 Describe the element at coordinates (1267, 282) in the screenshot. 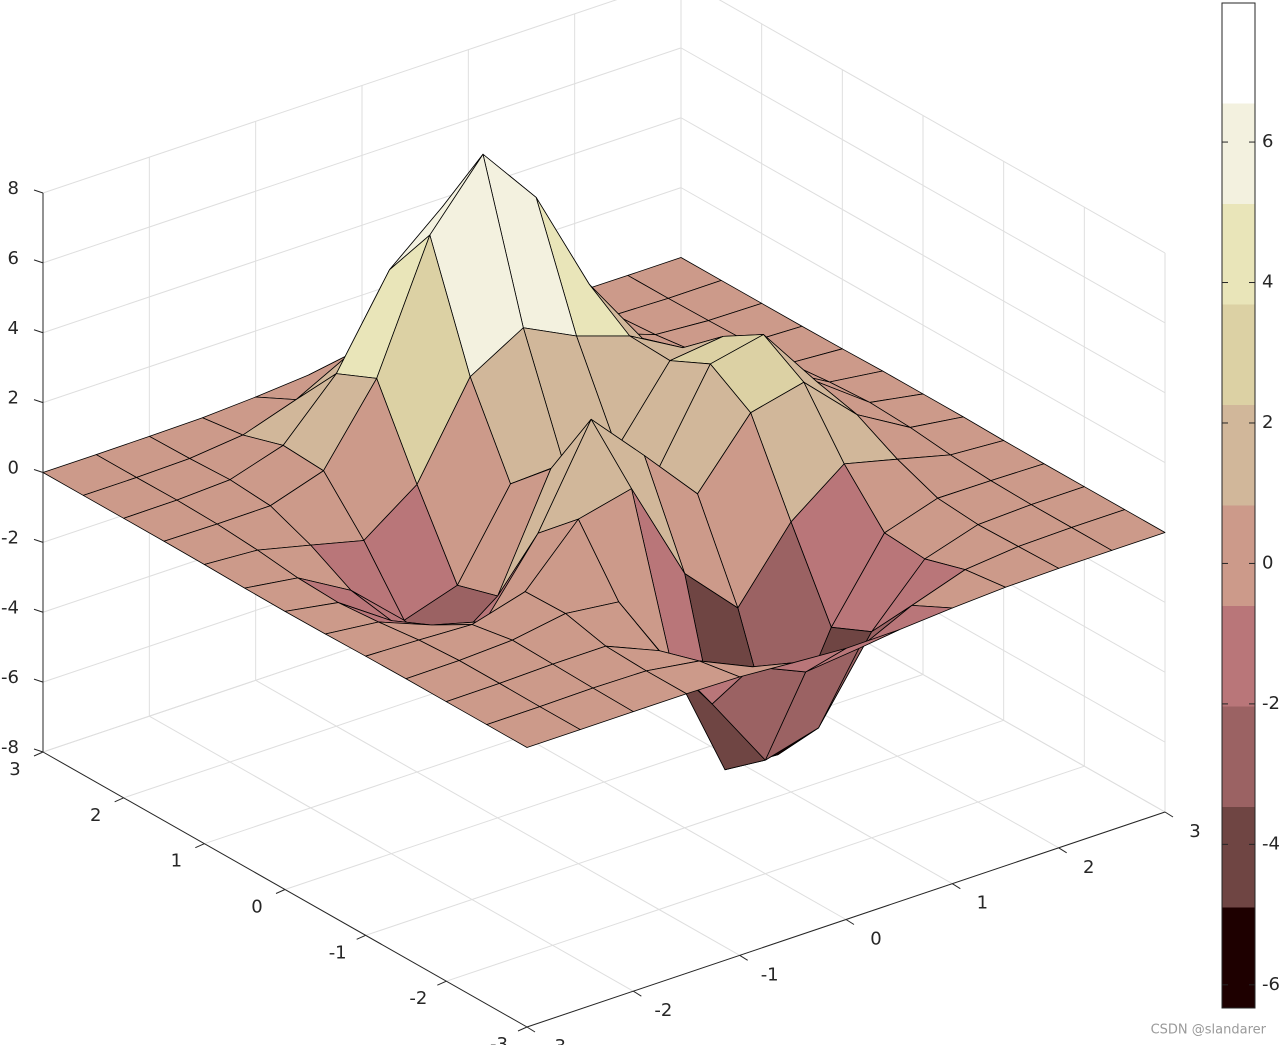

I see `colorbar-tick-label: 4` at that location.